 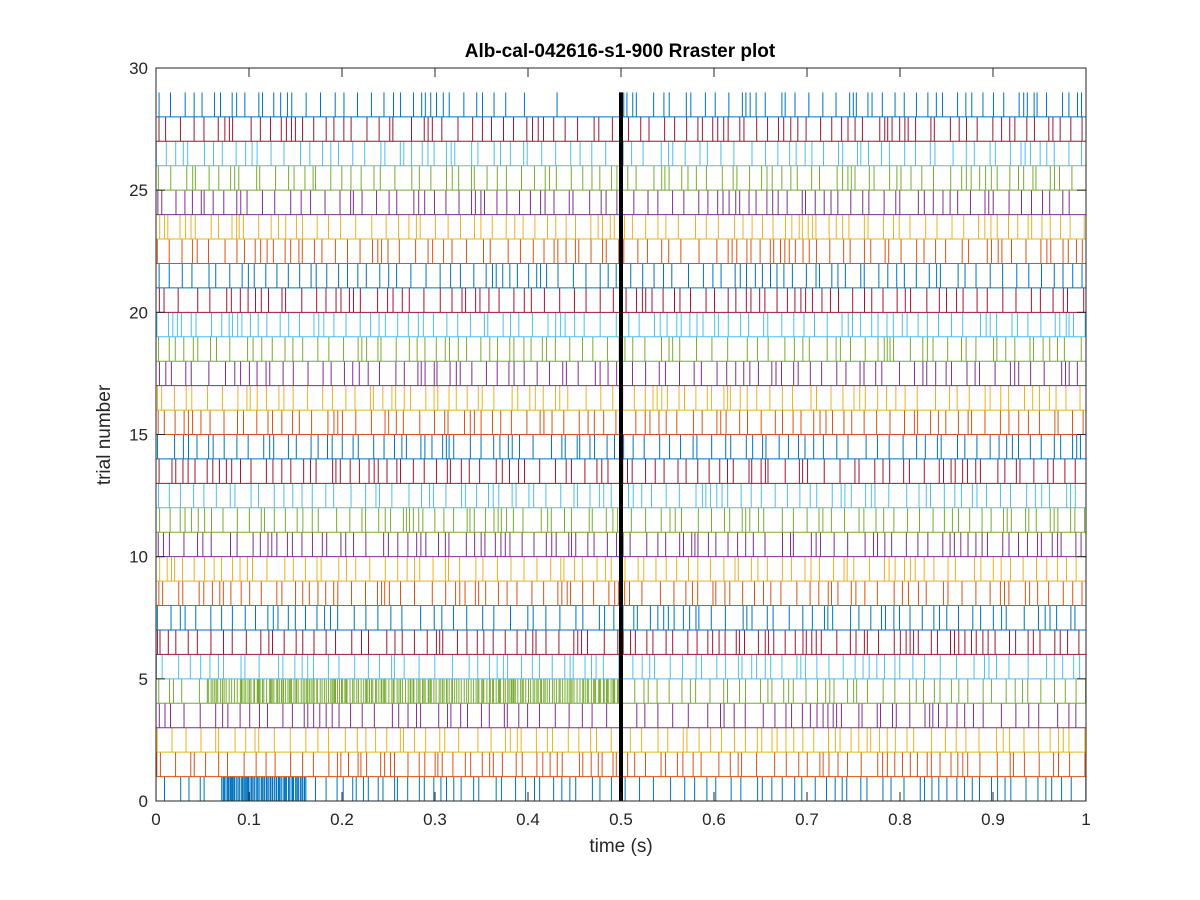 I want to click on y-tick-label: 10, so click(x=138, y=557).